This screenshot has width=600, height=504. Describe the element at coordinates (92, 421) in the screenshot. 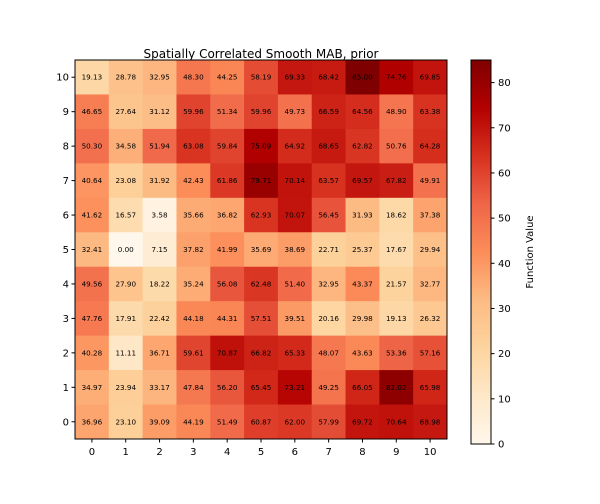

I see `cell-value-label: 36.96` at that location.